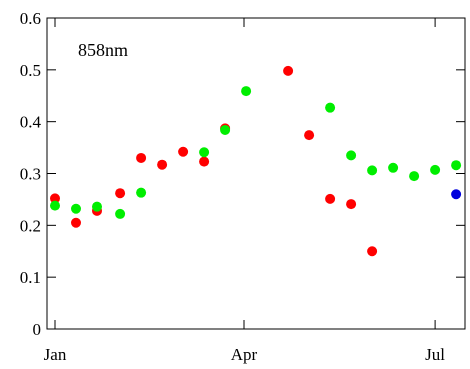 This screenshot has width=470, height=369. What do you see at coordinates (30, 174) in the screenshot?
I see `y-tick-label: 0.3` at bounding box center [30, 174].